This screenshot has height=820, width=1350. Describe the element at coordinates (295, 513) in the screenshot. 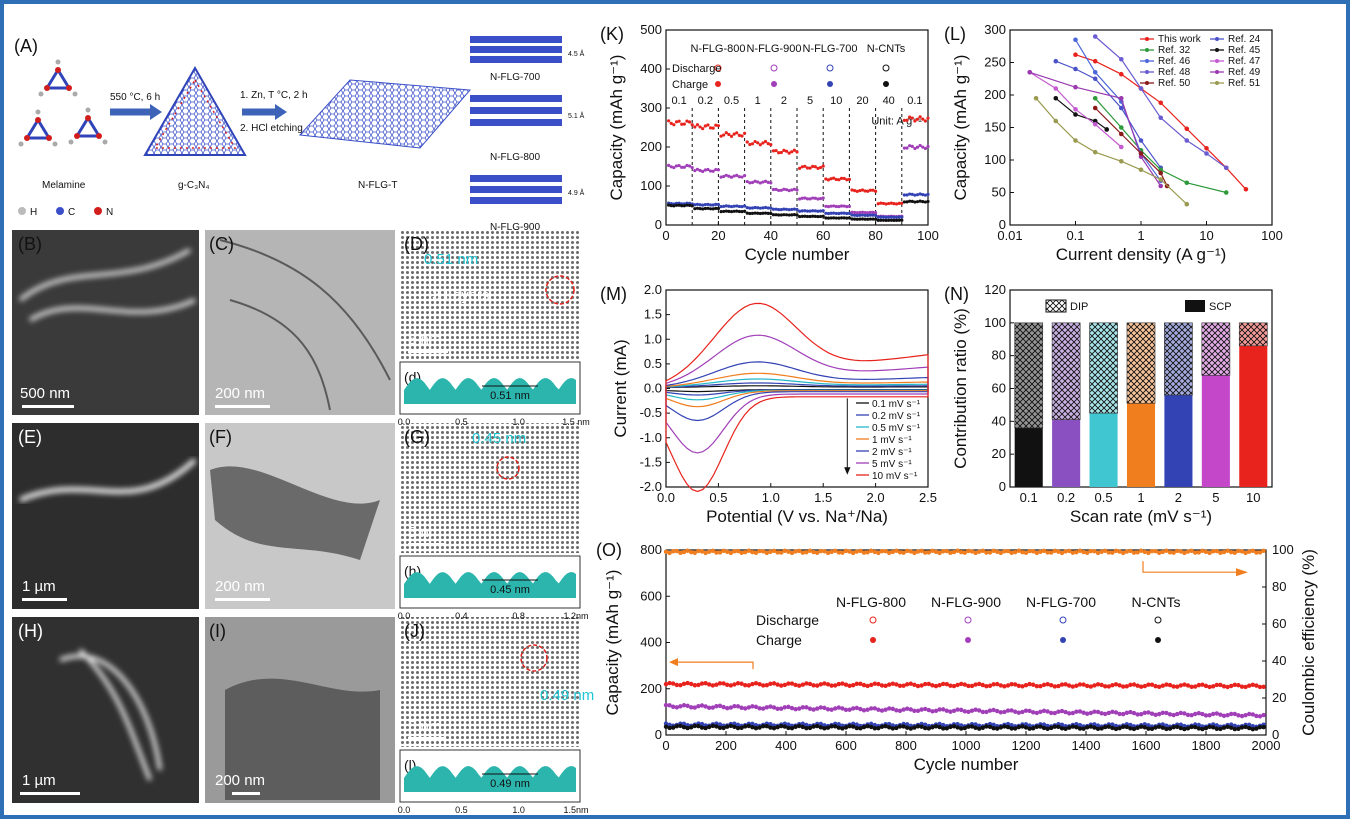

I see `tem-image-f-texture` at that location.